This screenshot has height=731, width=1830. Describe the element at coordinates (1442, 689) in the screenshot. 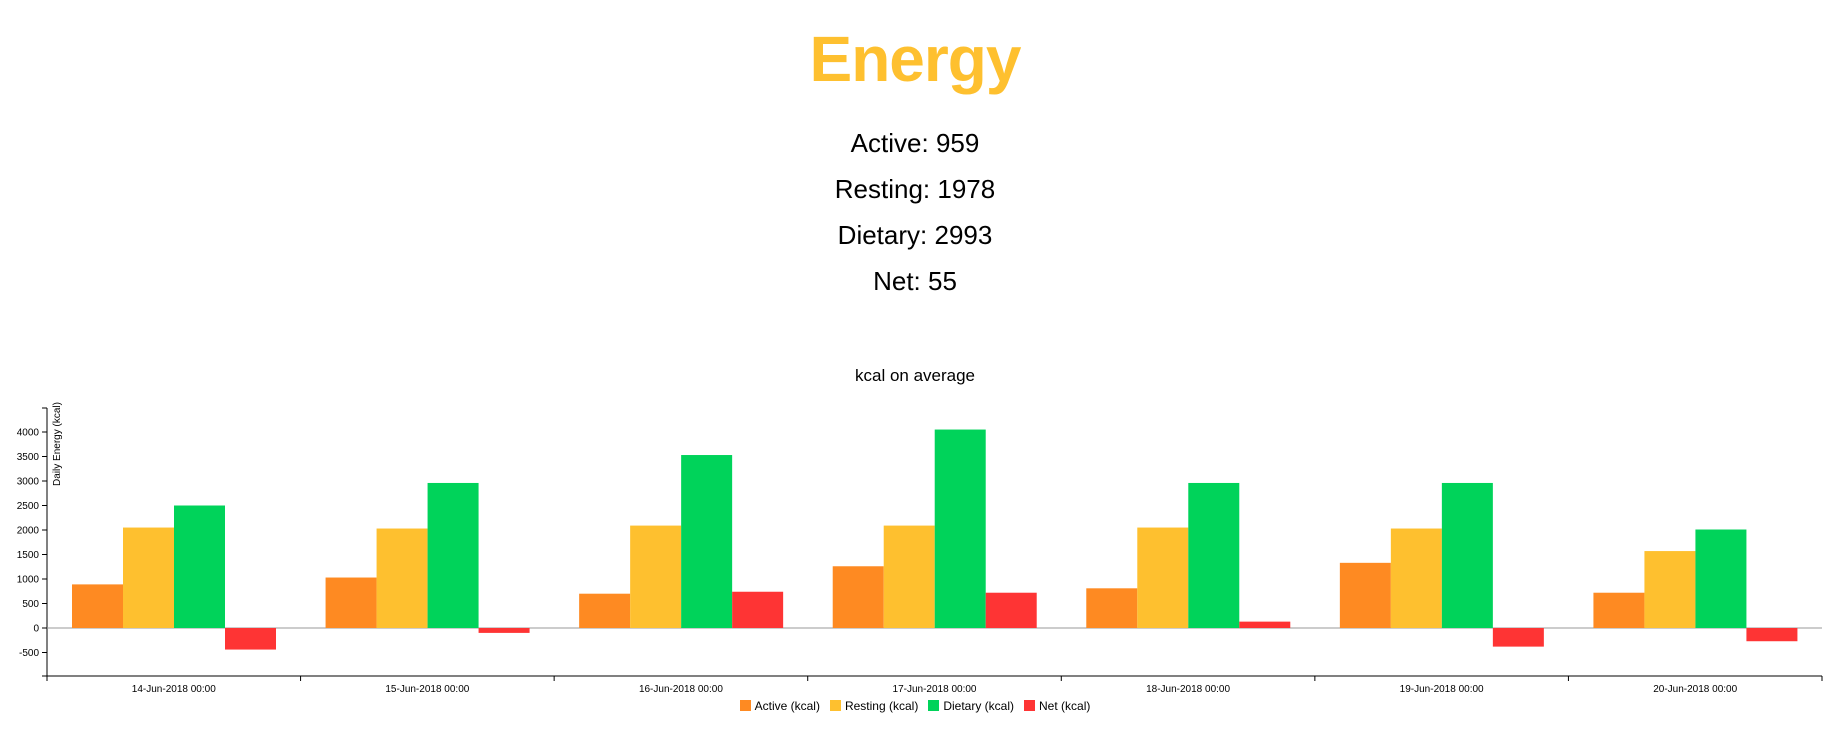

I see `x-tick-label: 19-Jun-2018 00:00` at that location.